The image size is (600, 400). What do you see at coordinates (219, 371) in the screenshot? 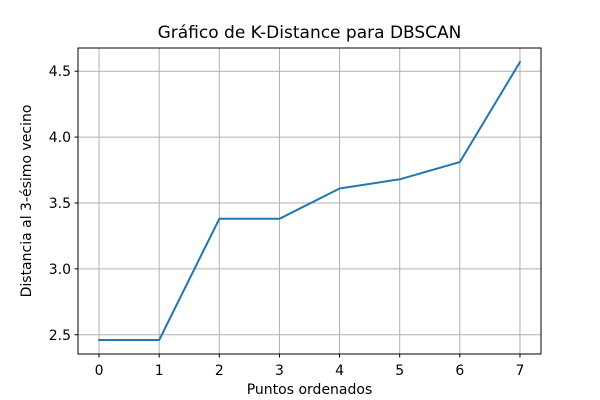
I see `svg-text: 2` at bounding box center [219, 371].